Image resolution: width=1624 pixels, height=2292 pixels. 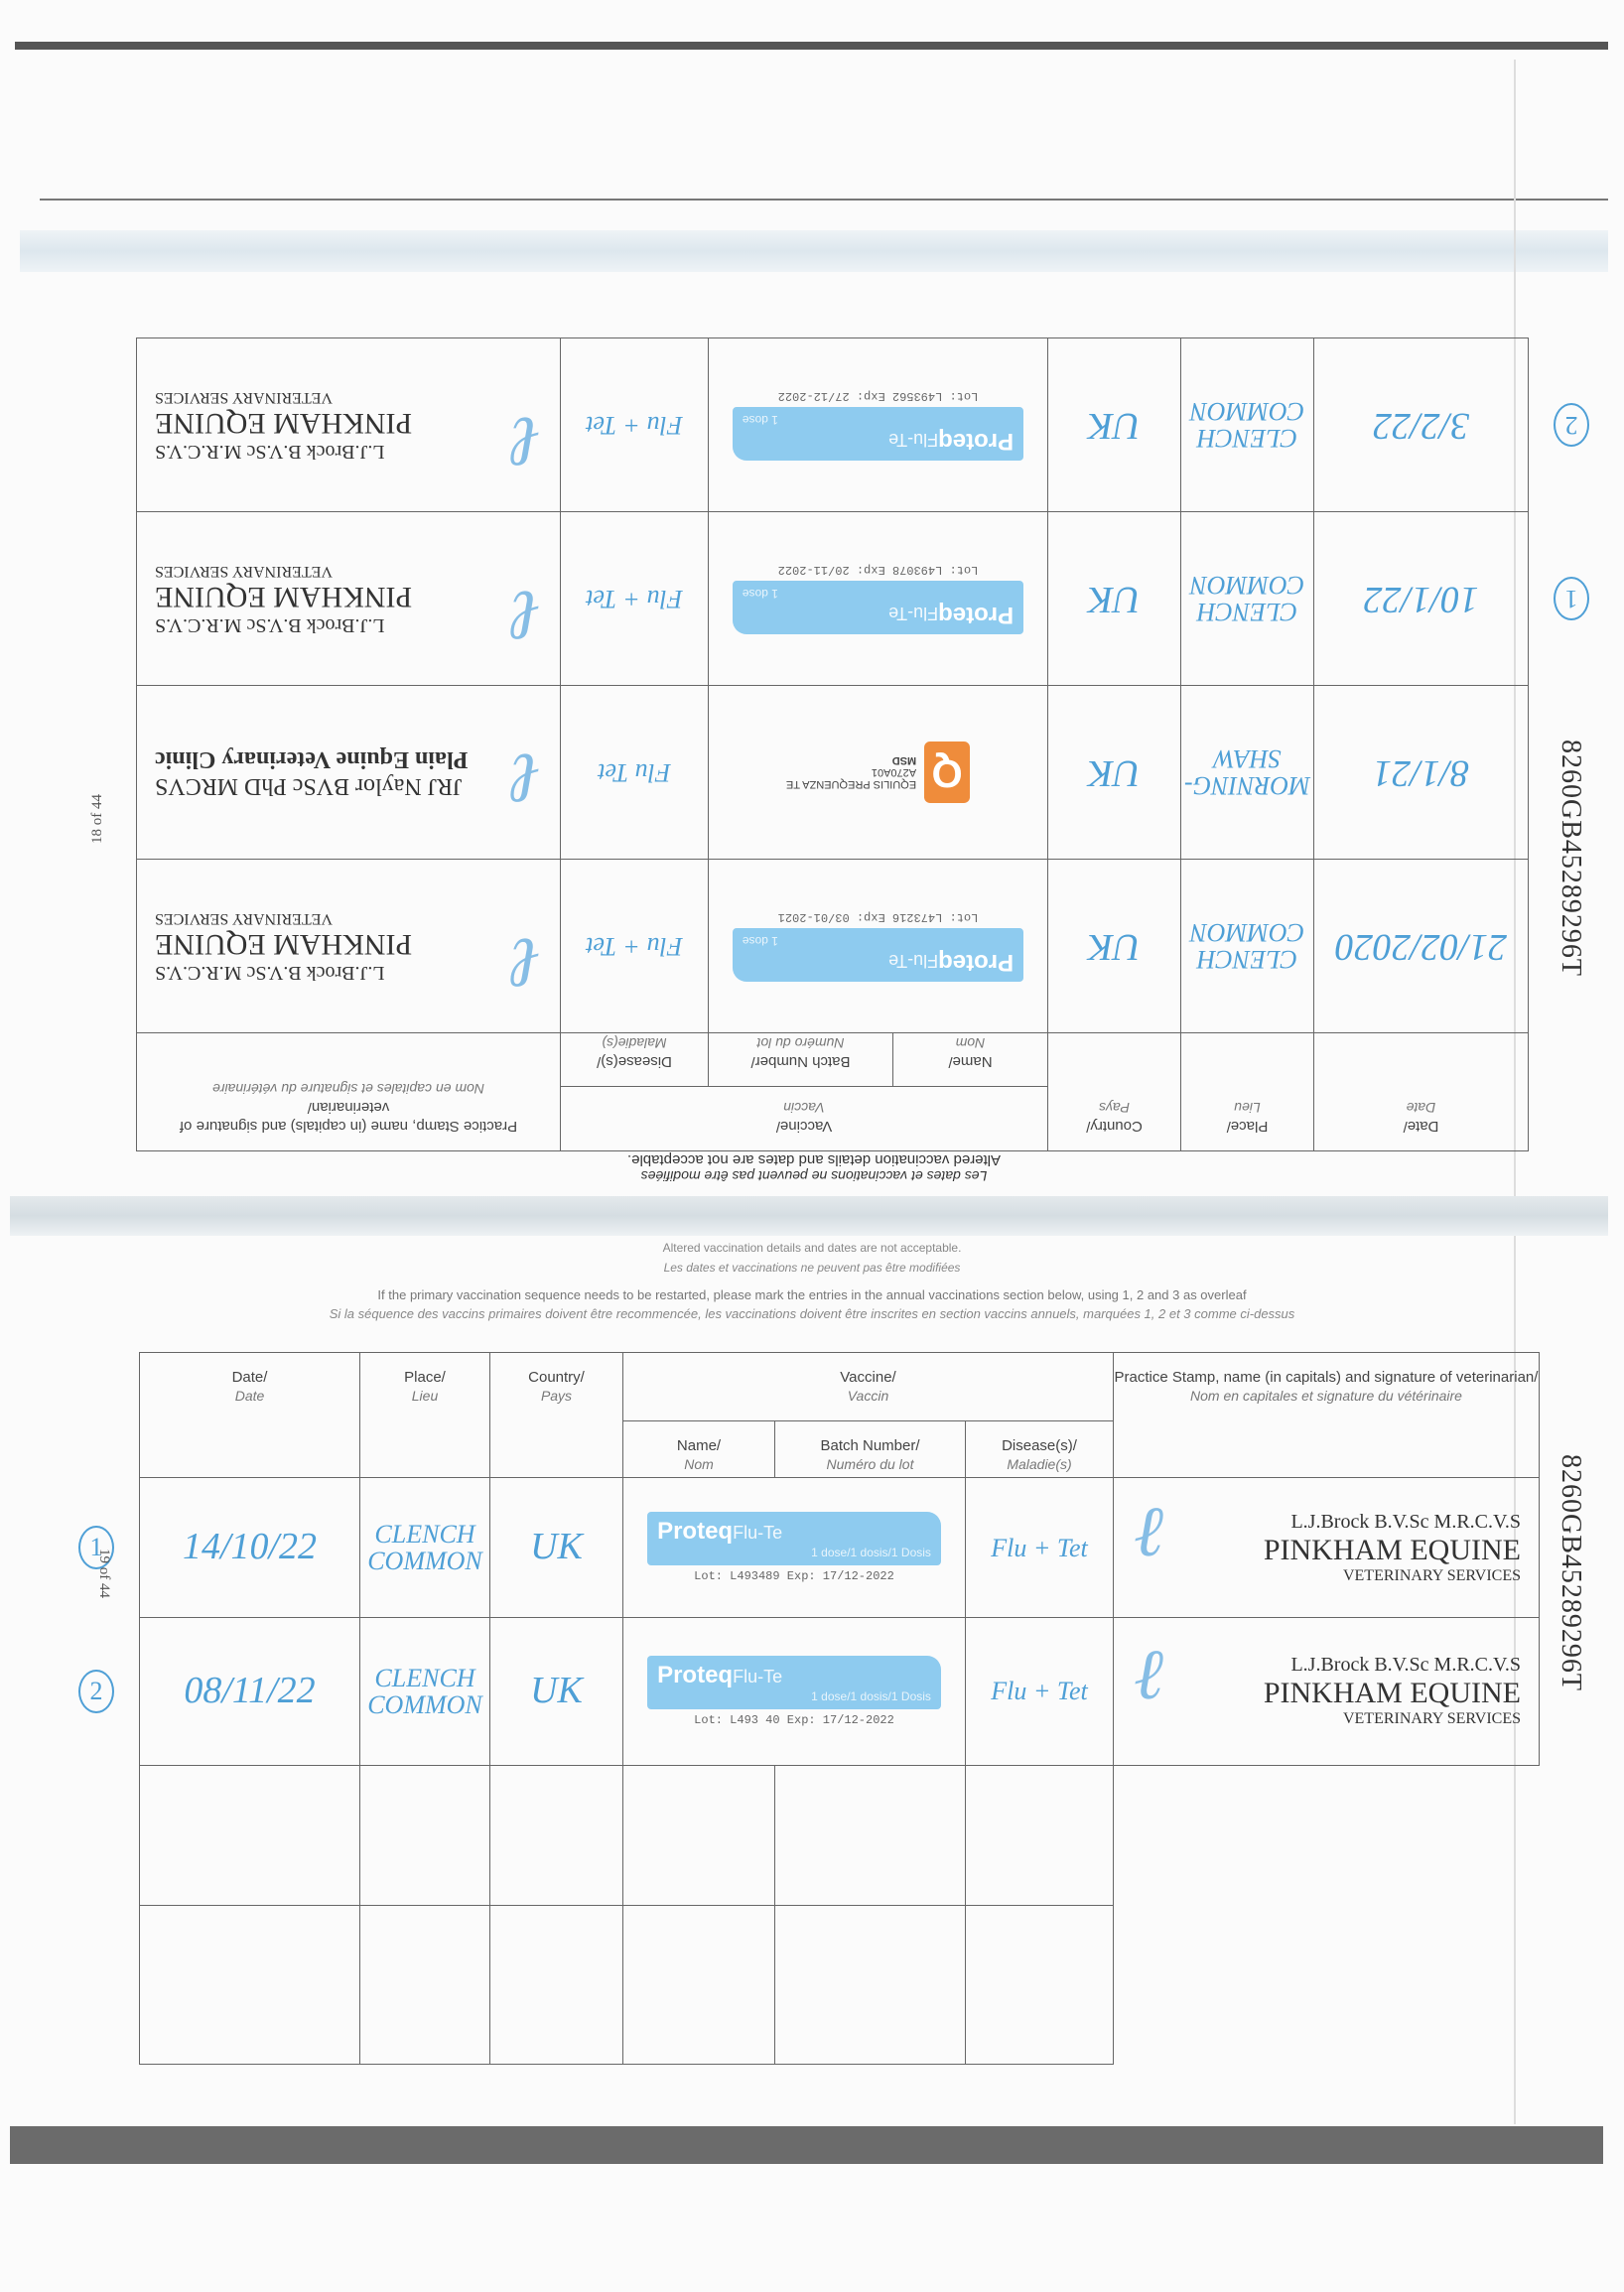 I want to click on expiry-date: Exp: 20/11-2022, so click(x=831, y=570).